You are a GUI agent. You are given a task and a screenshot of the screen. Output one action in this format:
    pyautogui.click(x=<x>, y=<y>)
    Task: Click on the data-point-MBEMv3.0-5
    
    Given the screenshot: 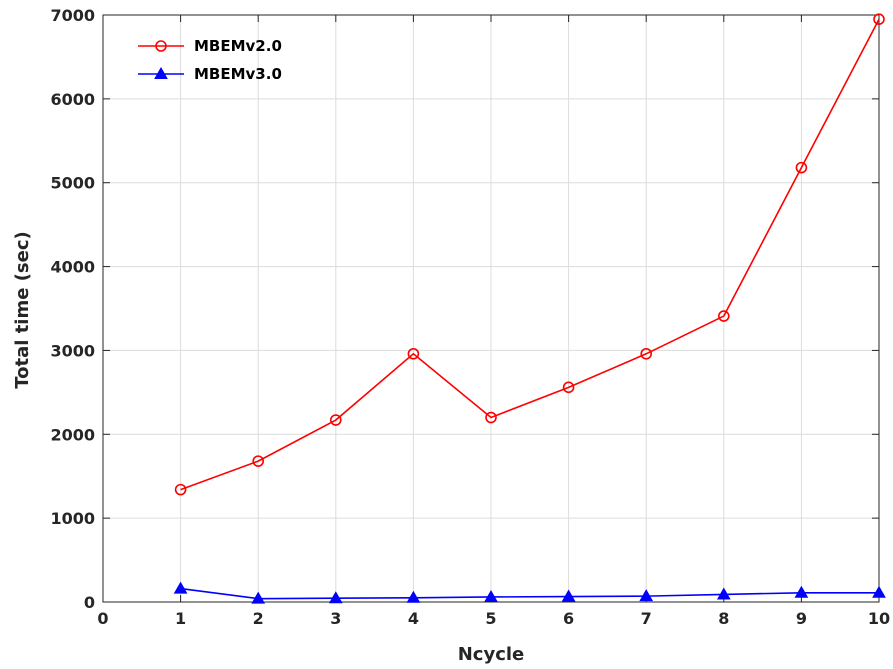 What is the action you would take?
    pyautogui.click(x=491, y=595)
    